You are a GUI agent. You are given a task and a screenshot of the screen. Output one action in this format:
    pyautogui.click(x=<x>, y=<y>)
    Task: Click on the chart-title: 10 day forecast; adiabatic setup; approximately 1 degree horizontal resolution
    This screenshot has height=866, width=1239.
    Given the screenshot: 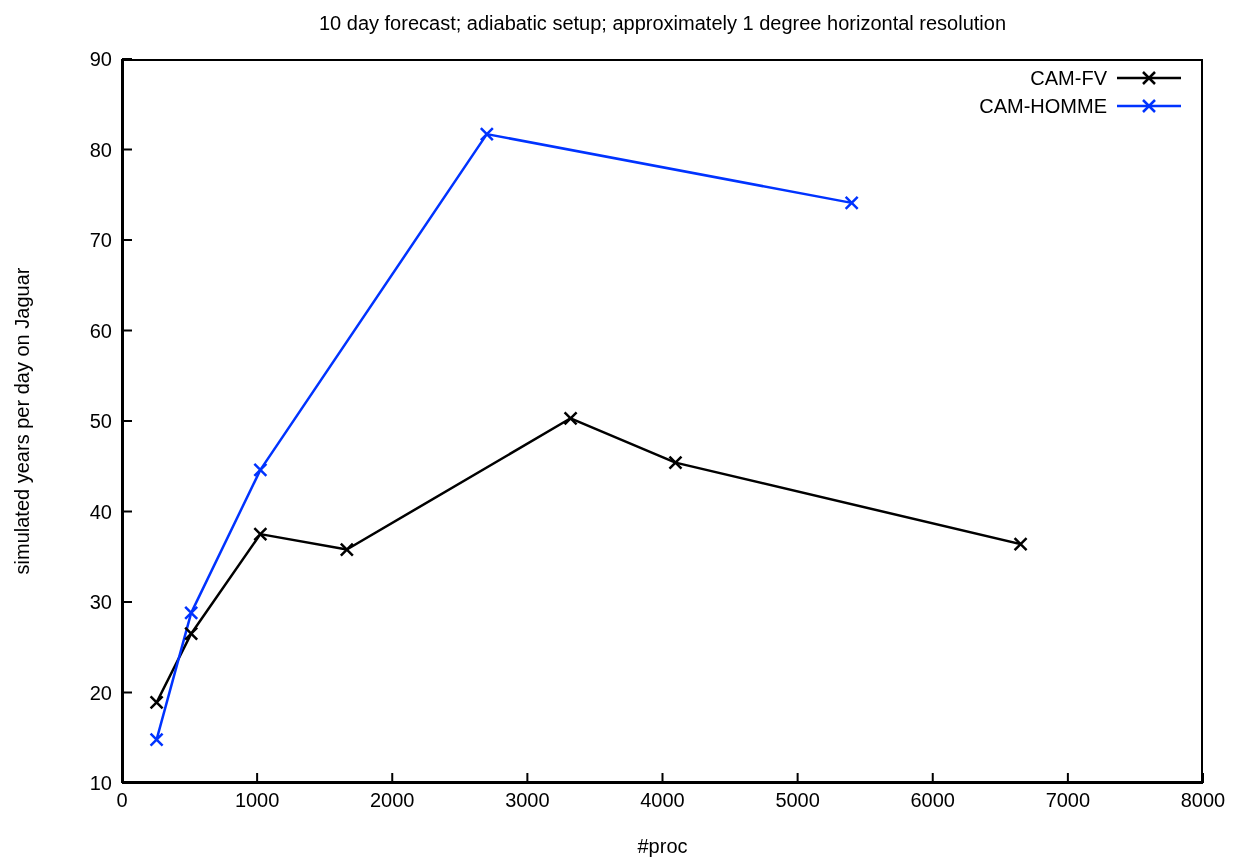 What is the action you would take?
    pyautogui.click(x=662, y=23)
    